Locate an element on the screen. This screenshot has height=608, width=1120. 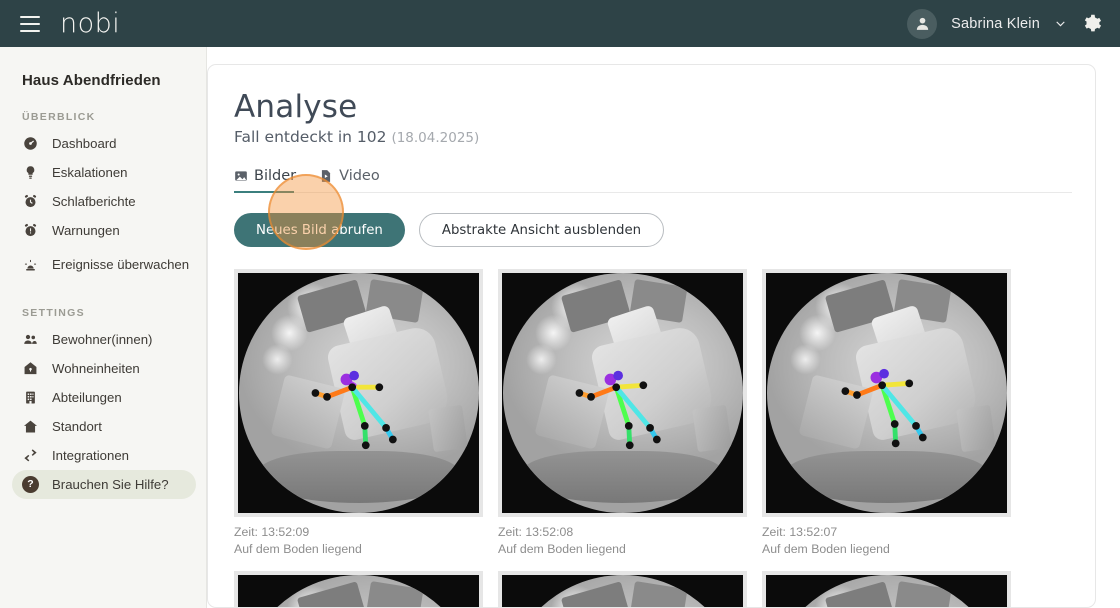
active-tab-underline is located at coordinates (264, 191).